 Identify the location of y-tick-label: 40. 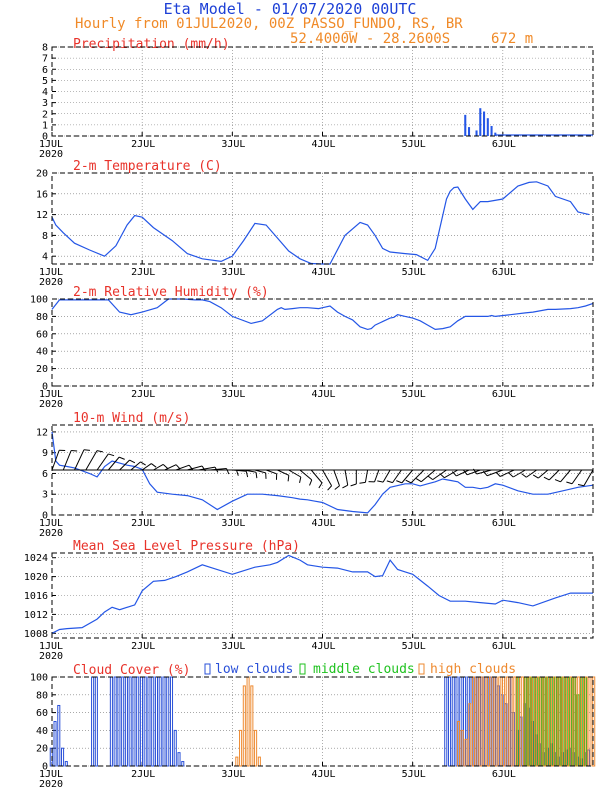
(42, 731).